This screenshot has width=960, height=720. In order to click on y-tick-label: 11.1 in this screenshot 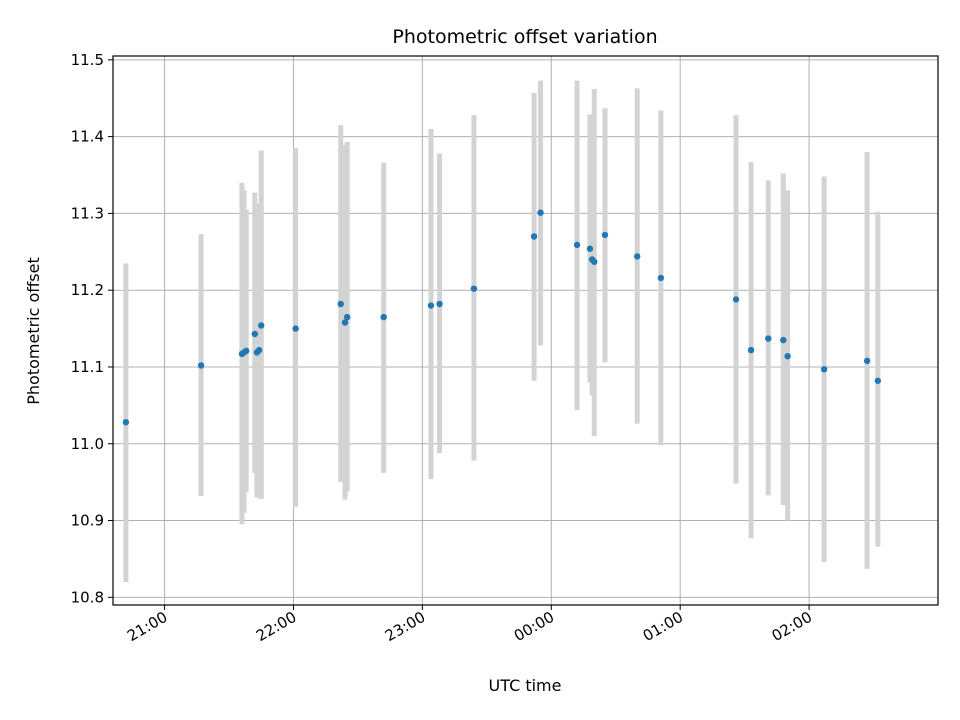, I will do `click(87, 367)`.